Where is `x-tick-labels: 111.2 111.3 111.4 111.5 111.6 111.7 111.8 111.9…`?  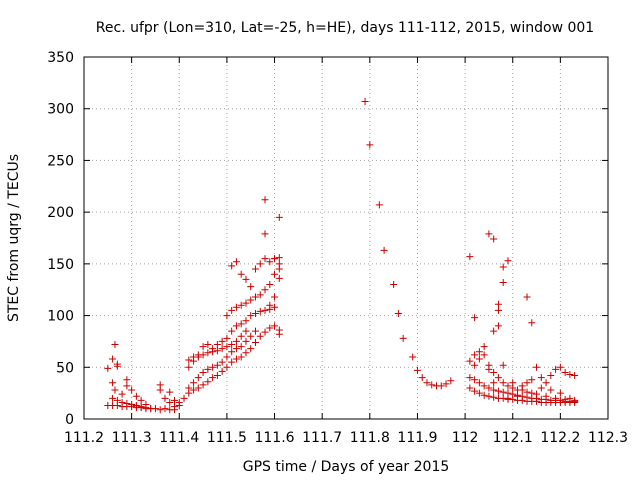 x-tick-labels: 111.2 111.3 111.4 111.5 111.6 111.7 111.8 111.9… is located at coordinates (346, 438).